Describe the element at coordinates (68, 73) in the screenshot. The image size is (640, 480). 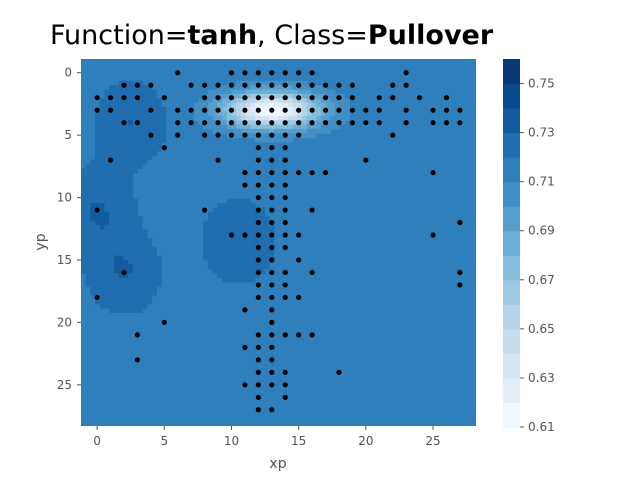
I see `y-tick-label: 0` at that location.